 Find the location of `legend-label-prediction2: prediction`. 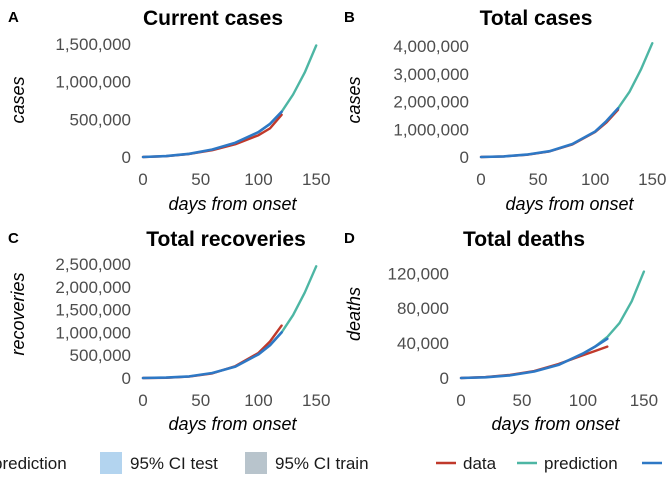

legend-label-prediction2: prediction is located at coordinates (581, 463).